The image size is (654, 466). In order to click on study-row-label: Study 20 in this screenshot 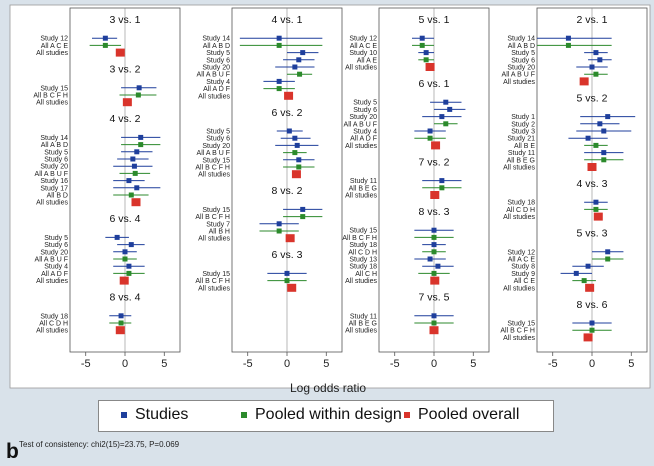, I will do `click(521, 68)`.